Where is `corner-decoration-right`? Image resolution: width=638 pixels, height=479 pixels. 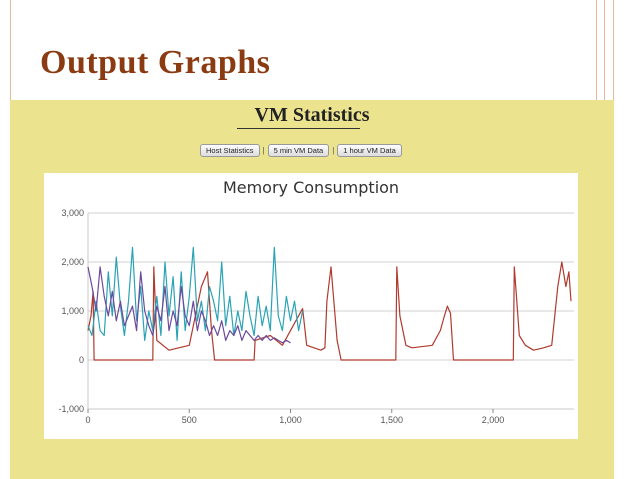 corner-decoration-right is located at coordinates (604, 50).